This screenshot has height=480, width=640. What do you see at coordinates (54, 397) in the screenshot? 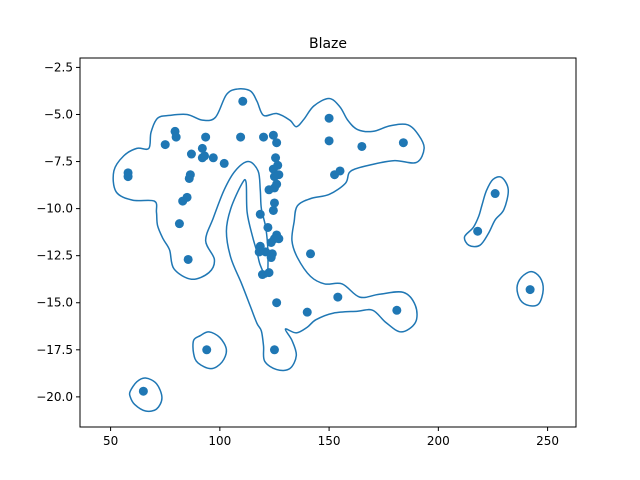
I see `y-tick-label: −20.0` at bounding box center [54, 397].